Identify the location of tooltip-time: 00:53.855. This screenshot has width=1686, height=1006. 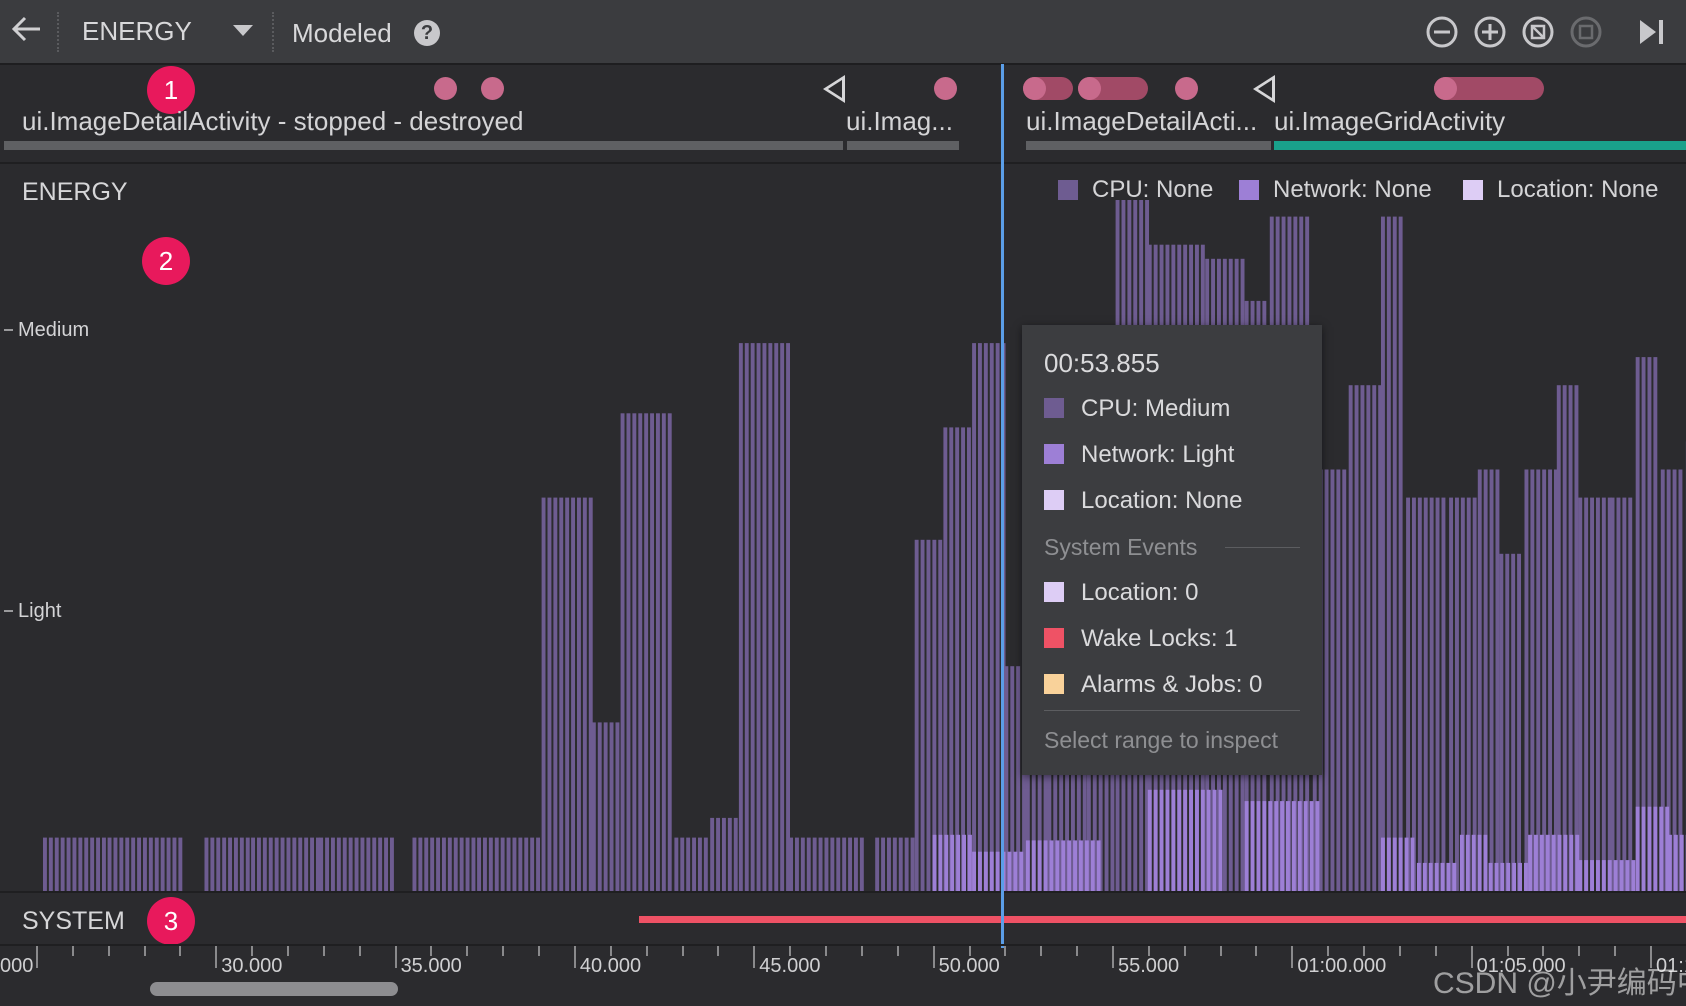
(1102, 363).